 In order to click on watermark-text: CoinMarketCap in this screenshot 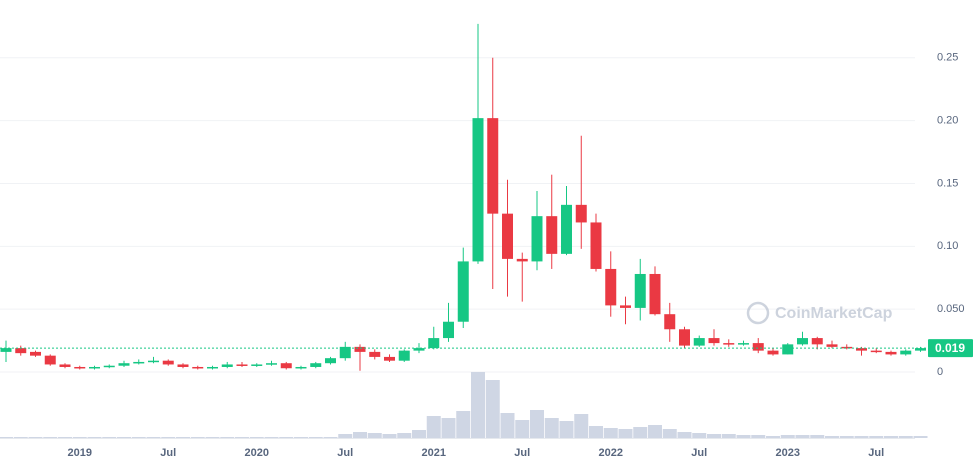, I will do `click(834, 313)`.